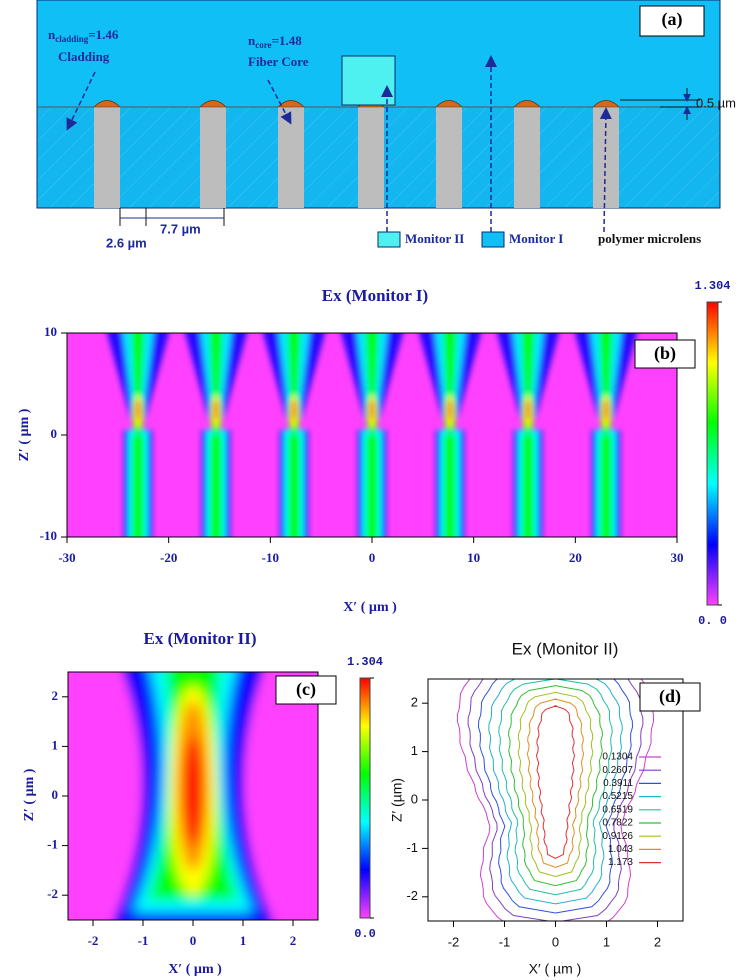  I want to click on panel-label: (b), so click(665, 353).